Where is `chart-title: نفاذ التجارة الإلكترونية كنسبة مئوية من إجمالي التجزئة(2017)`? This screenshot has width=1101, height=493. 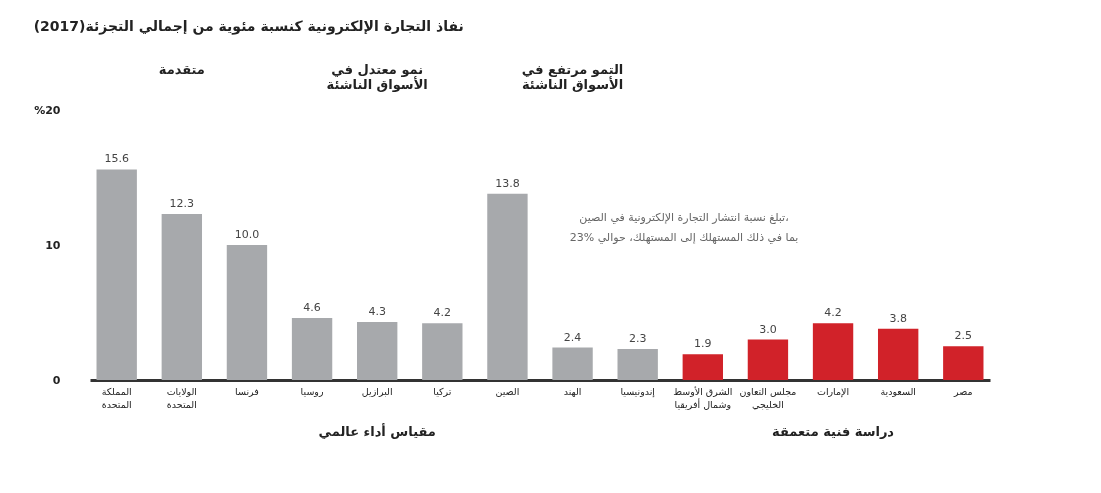
chart-title: نفاذ التجارة الإلكترونية كنسبة مئوية من إجمالي التجزئة(2017) is located at coordinates (248, 26).